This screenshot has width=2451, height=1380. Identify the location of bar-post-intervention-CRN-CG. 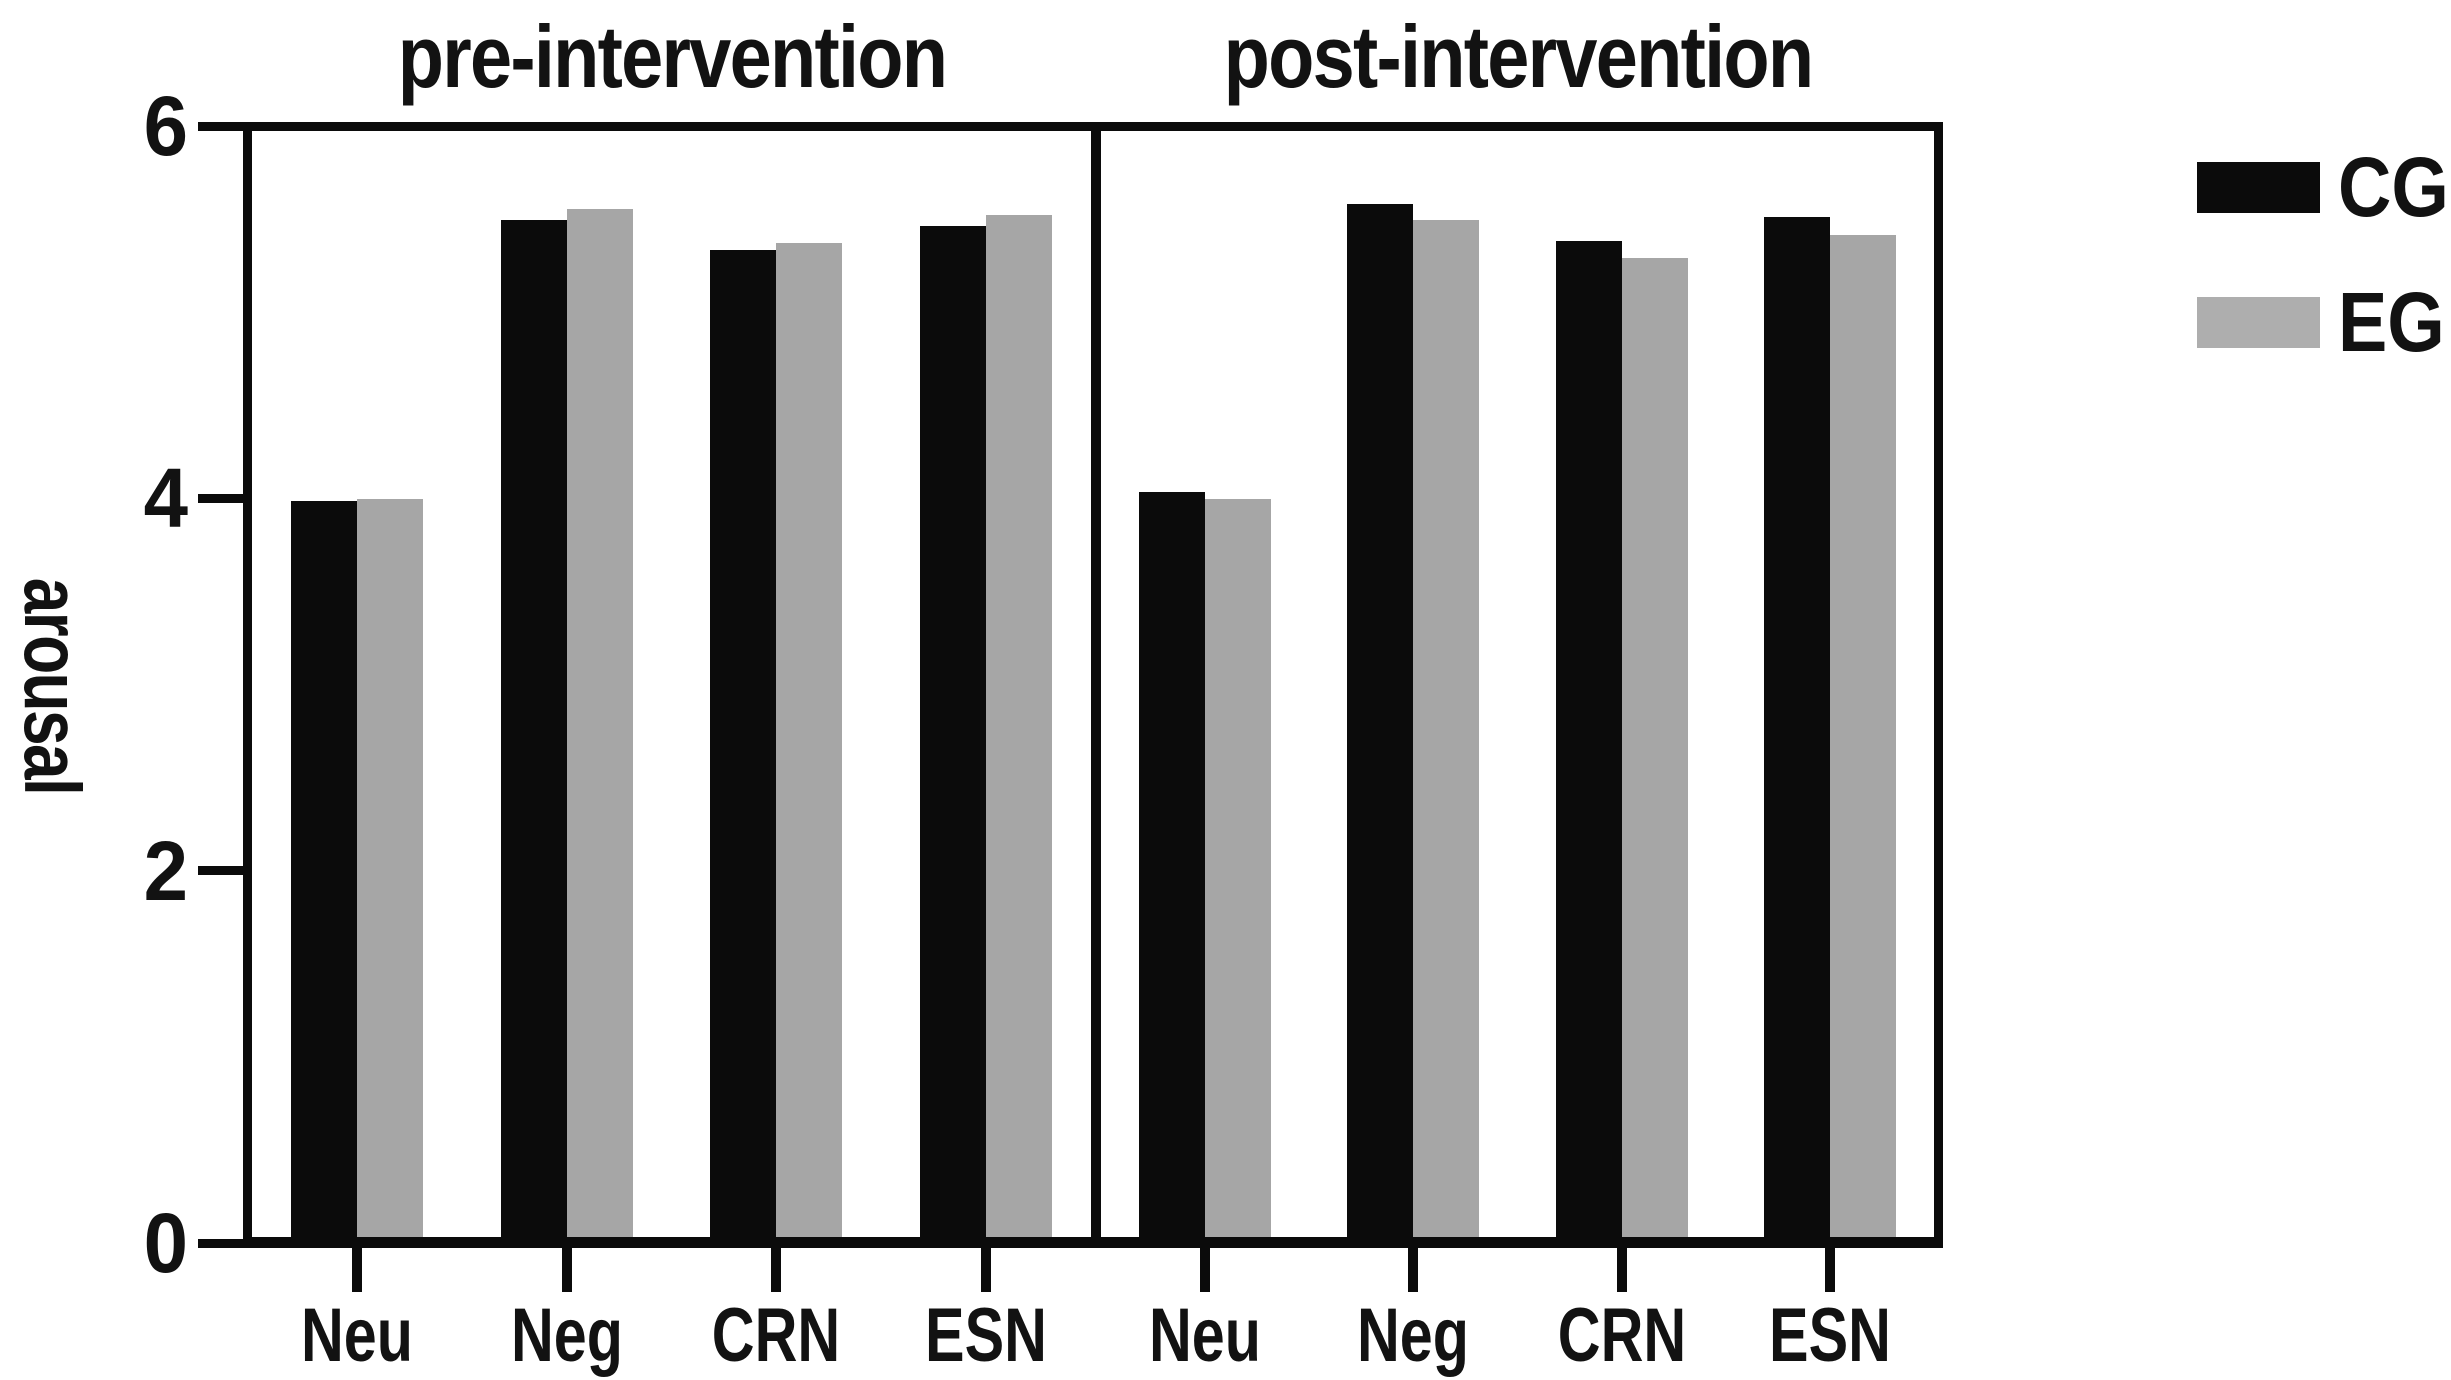
(1588, 738).